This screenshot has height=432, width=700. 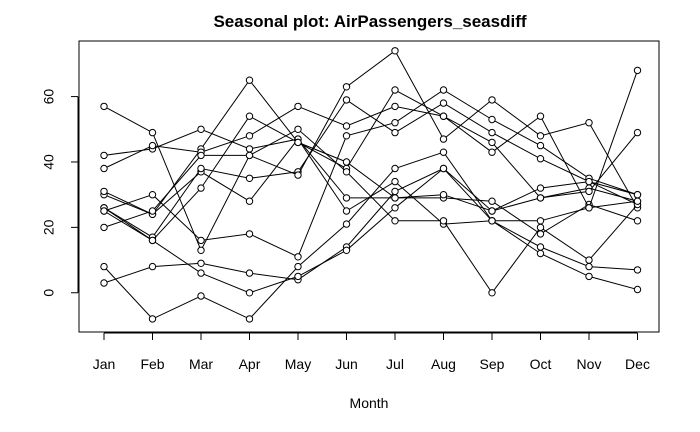 What do you see at coordinates (371, 352) in the screenshot?
I see `x-axis: Jan Feb Mar Apr May Jun Jul Aug Sep Oct Nov Dec` at bounding box center [371, 352].